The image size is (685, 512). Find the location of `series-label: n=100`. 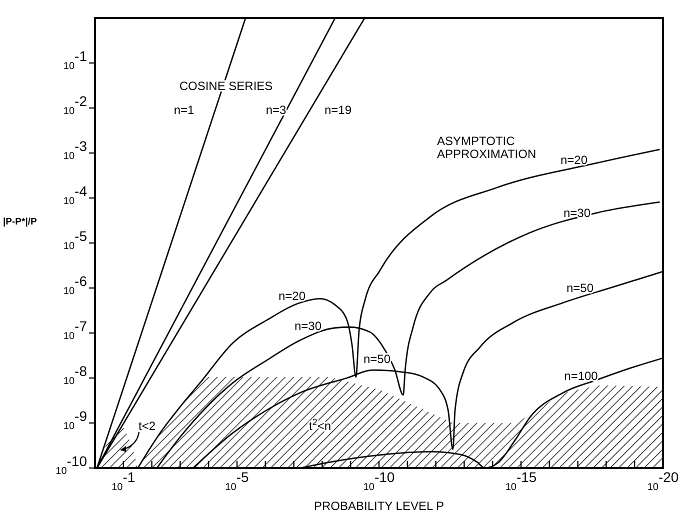

series-label: n=100 is located at coordinates (581, 376).